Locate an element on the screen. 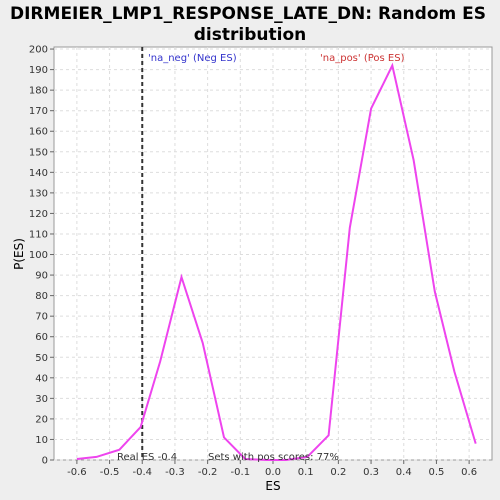 This screenshot has height=500, width=500. x-tick-label: 0.6 is located at coordinates (469, 472).